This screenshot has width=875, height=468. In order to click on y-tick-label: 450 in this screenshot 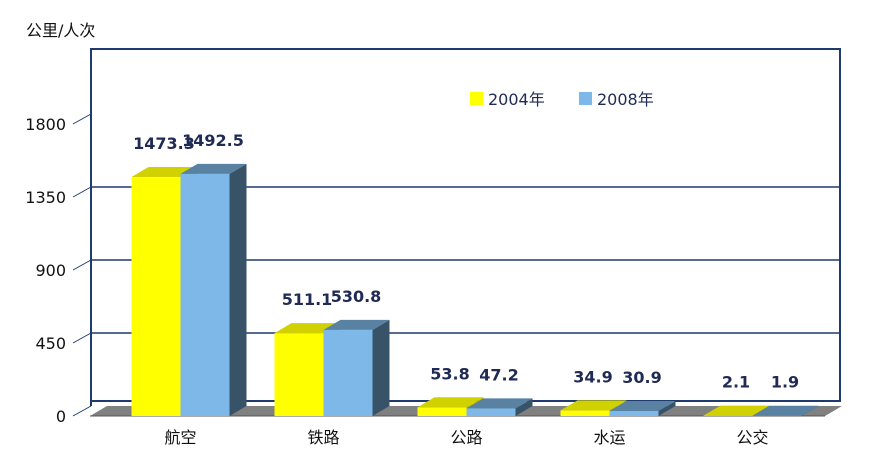, I will do `click(50, 343)`.